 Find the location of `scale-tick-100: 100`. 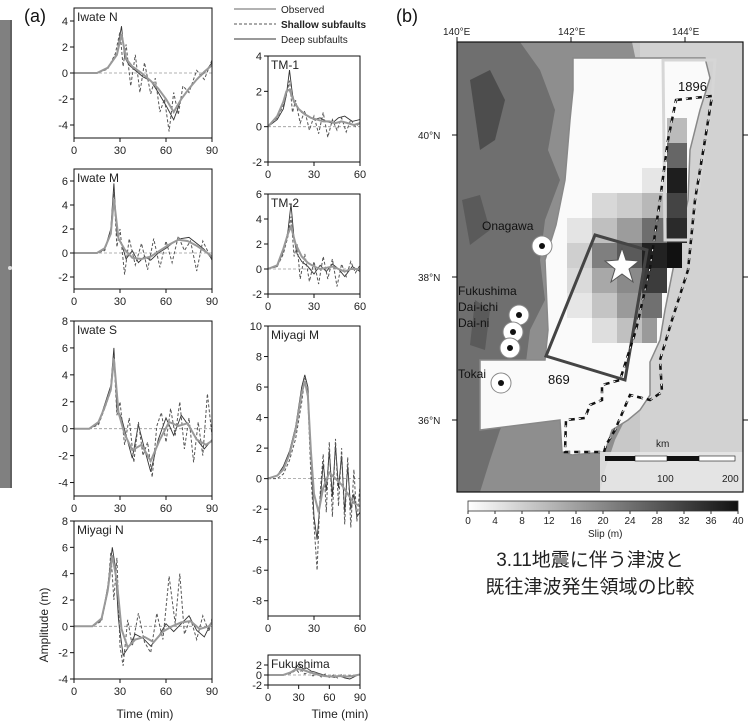

scale-tick-100: 100 is located at coordinates (665, 479).